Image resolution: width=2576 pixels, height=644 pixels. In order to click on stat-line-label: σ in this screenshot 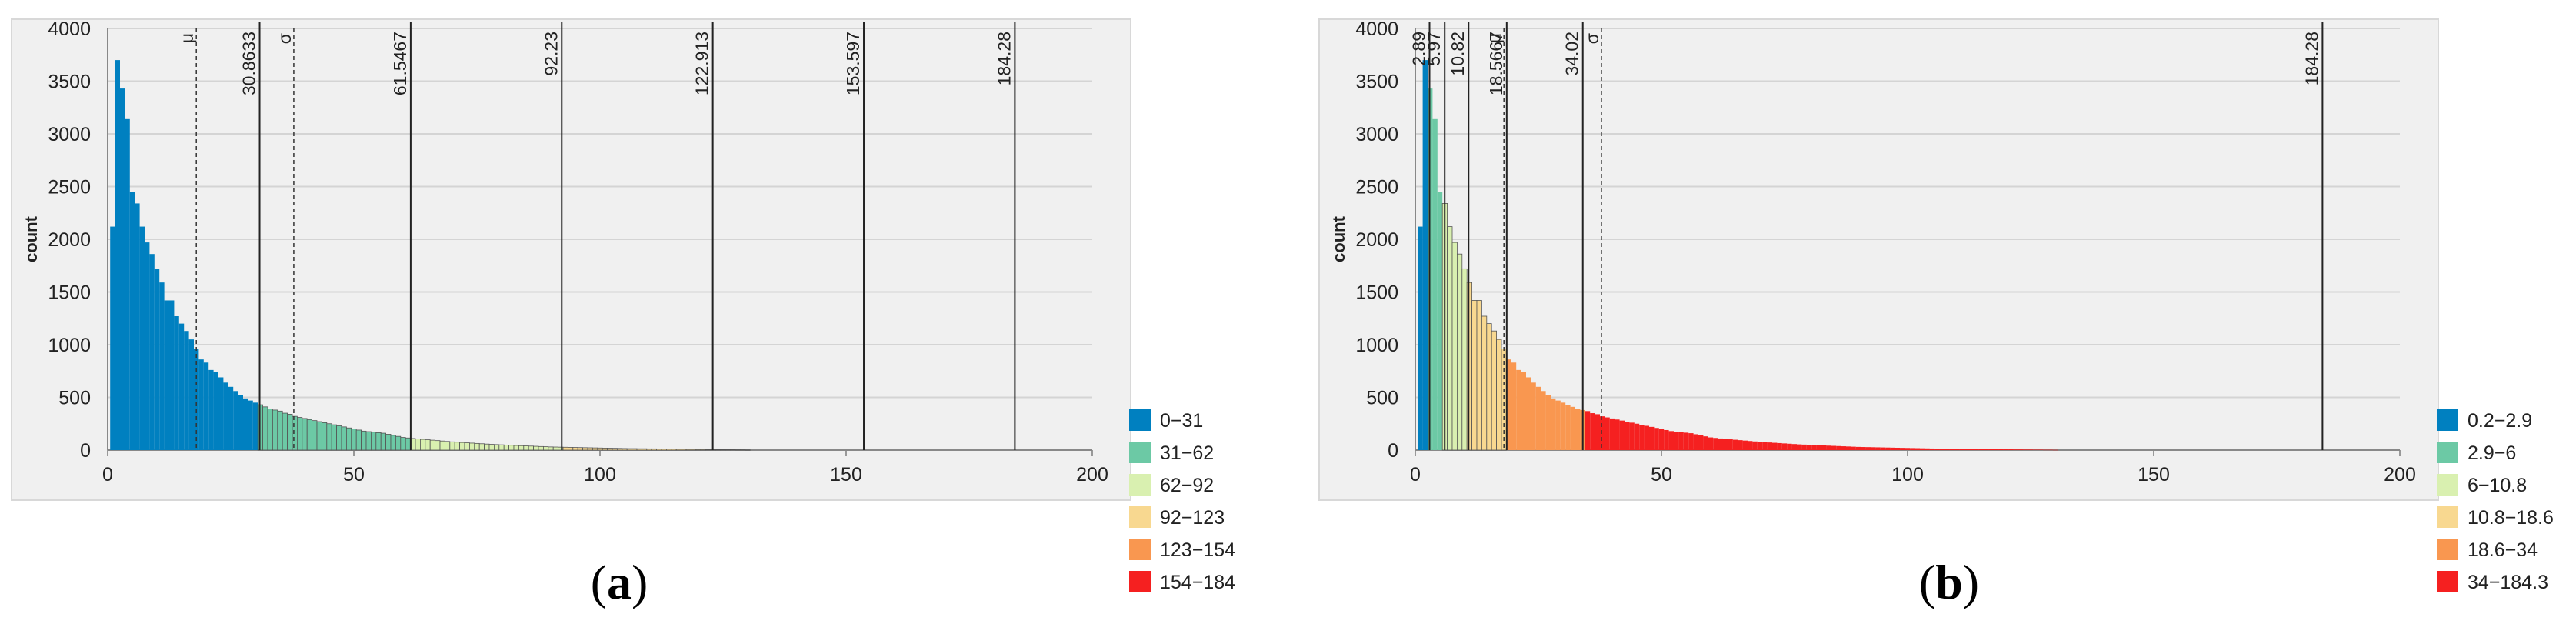, I will do `click(1592, 39)`.